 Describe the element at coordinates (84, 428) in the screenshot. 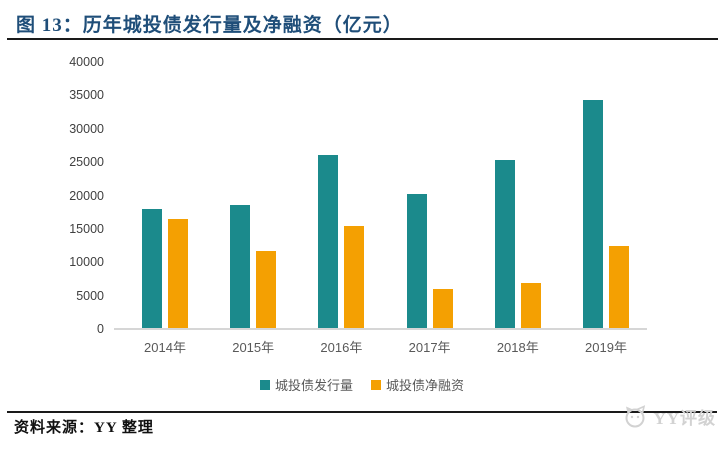

I see `source-note: 资料来源：YY 整理` at that location.